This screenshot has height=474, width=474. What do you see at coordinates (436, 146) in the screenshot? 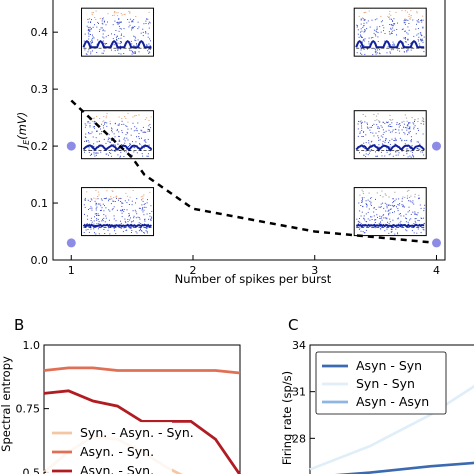
I see `data-point` at bounding box center [436, 146].